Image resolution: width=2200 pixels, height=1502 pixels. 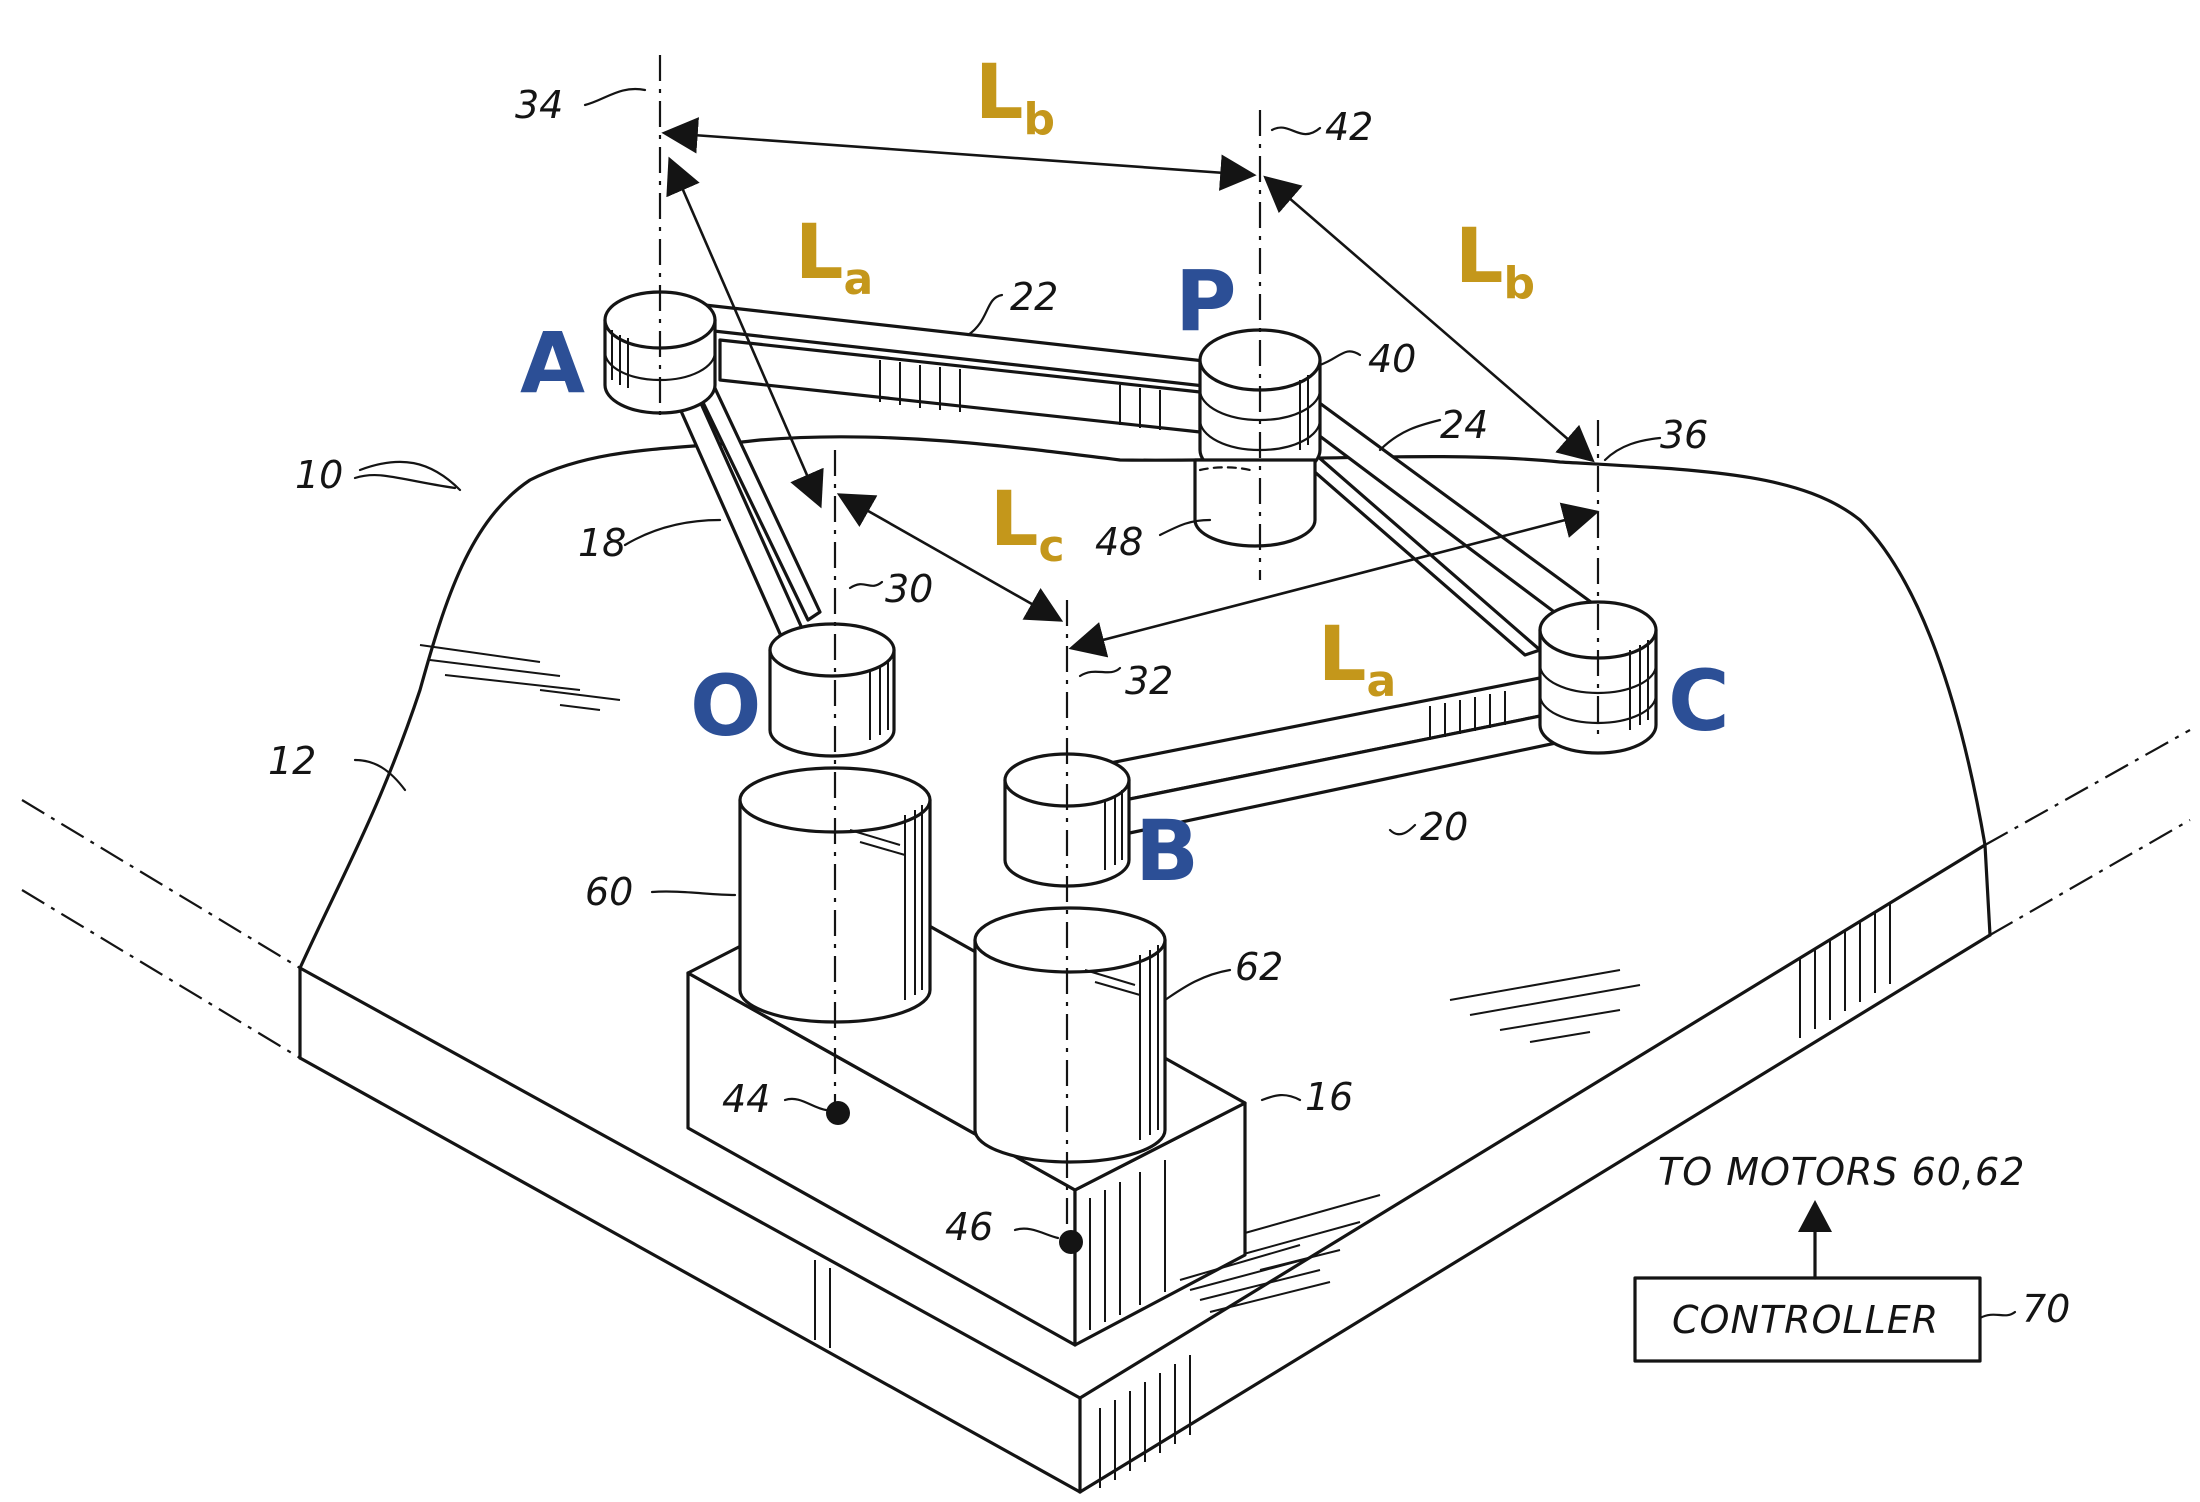 I want to click on ref-62: 62, so click(x=1259, y=967).